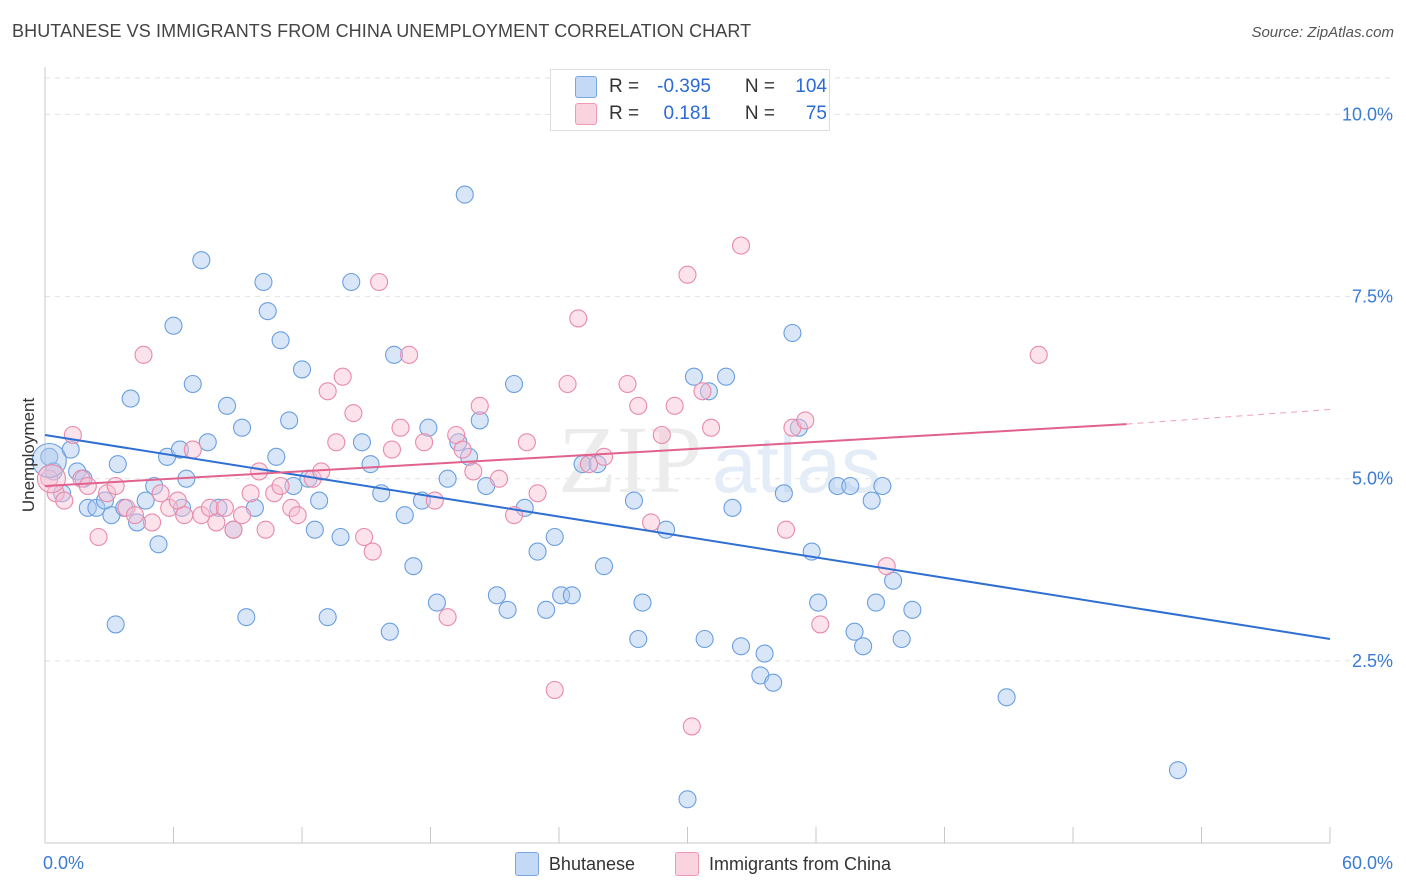 This screenshot has height=892, width=1406. I want to click on y-tick-label: 10.0%, so click(1367, 114).